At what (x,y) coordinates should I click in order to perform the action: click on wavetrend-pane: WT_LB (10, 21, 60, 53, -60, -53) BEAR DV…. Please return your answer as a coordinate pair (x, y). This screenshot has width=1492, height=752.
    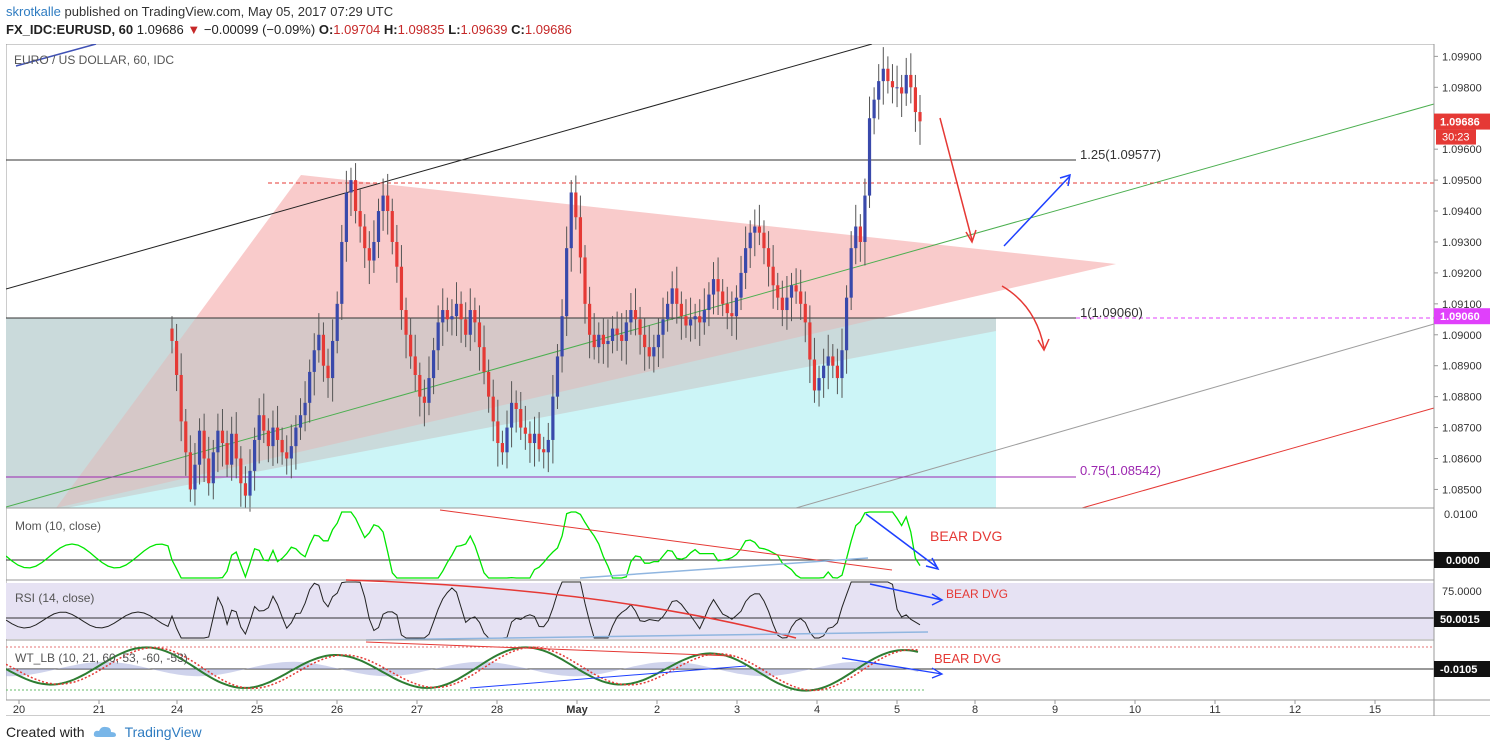
    Looking at the image, I should click on (719, 665).